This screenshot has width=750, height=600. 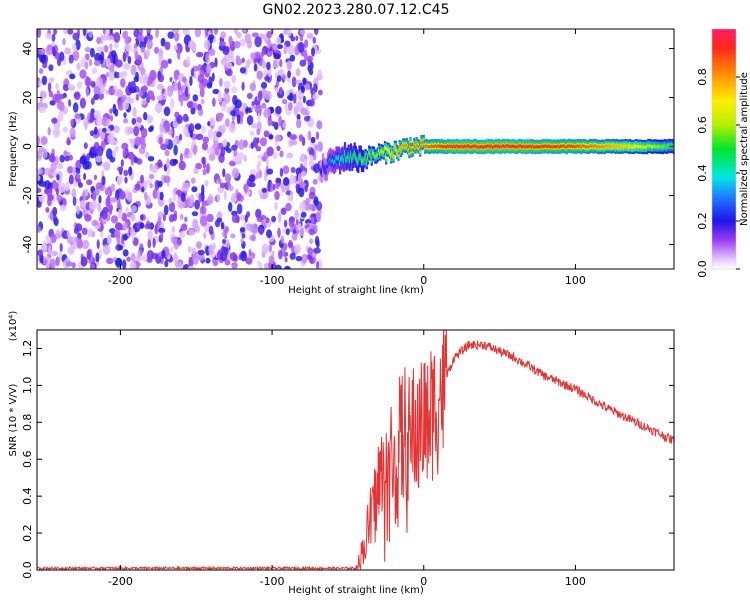 What do you see at coordinates (27, 386) in the screenshot?
I see `y-tick-label: 1.0` at bounding box center [27, 386].